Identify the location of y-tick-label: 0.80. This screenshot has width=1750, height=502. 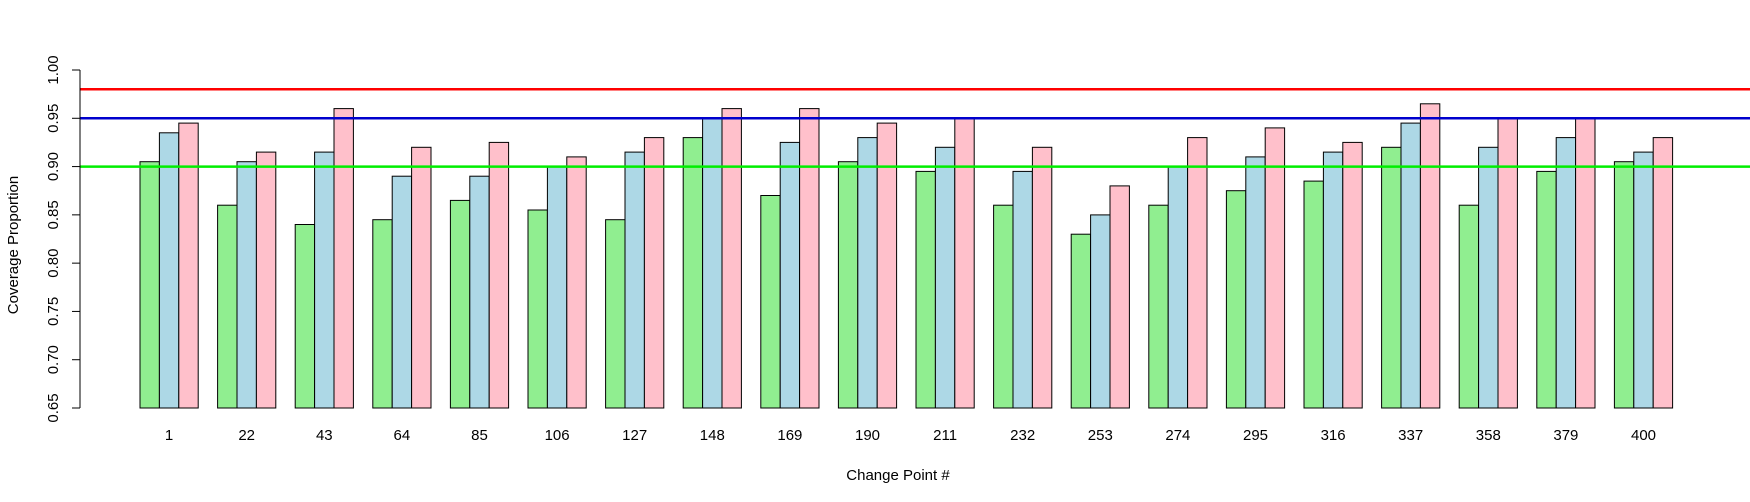
(53, 263).